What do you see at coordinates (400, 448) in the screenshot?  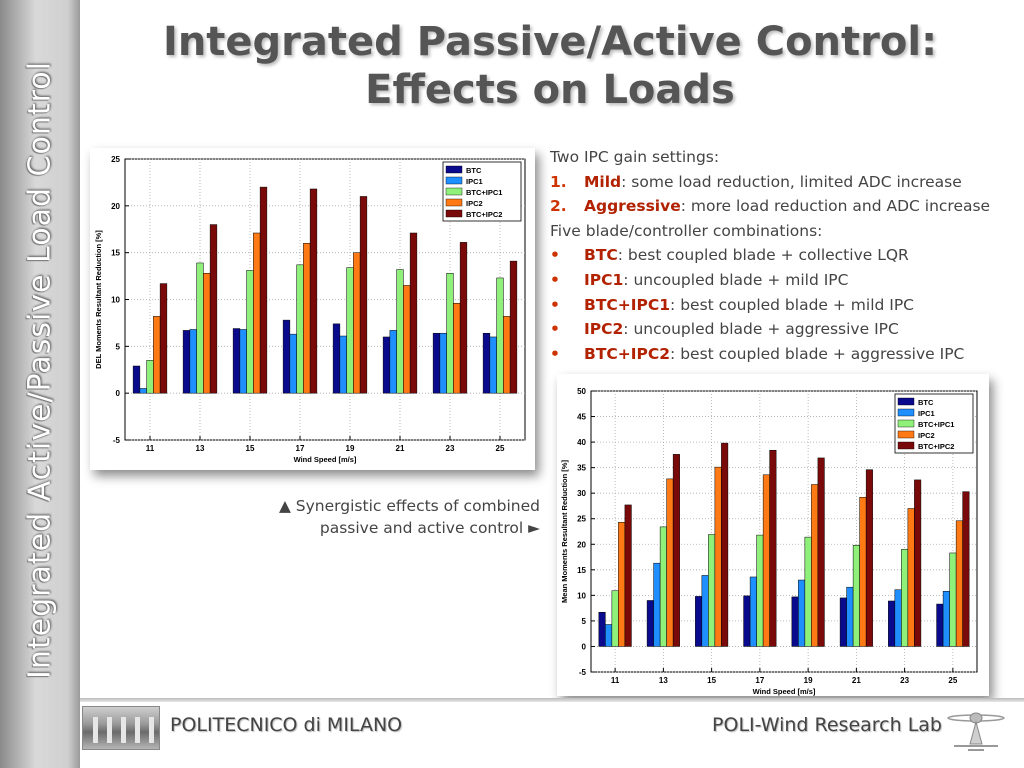 I see `x-tick-label: 21` at bounding box center [400, 448].